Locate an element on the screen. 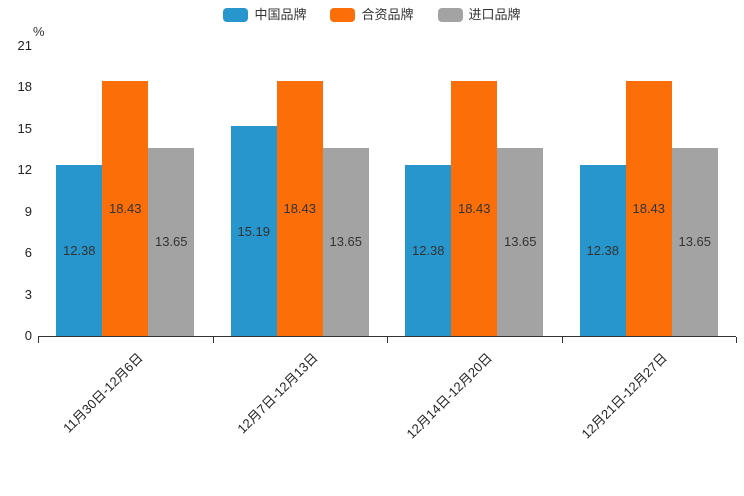 This screenshot has height=496, width=744. y-axis-unit-label: % is located at coordinates (39, 31).